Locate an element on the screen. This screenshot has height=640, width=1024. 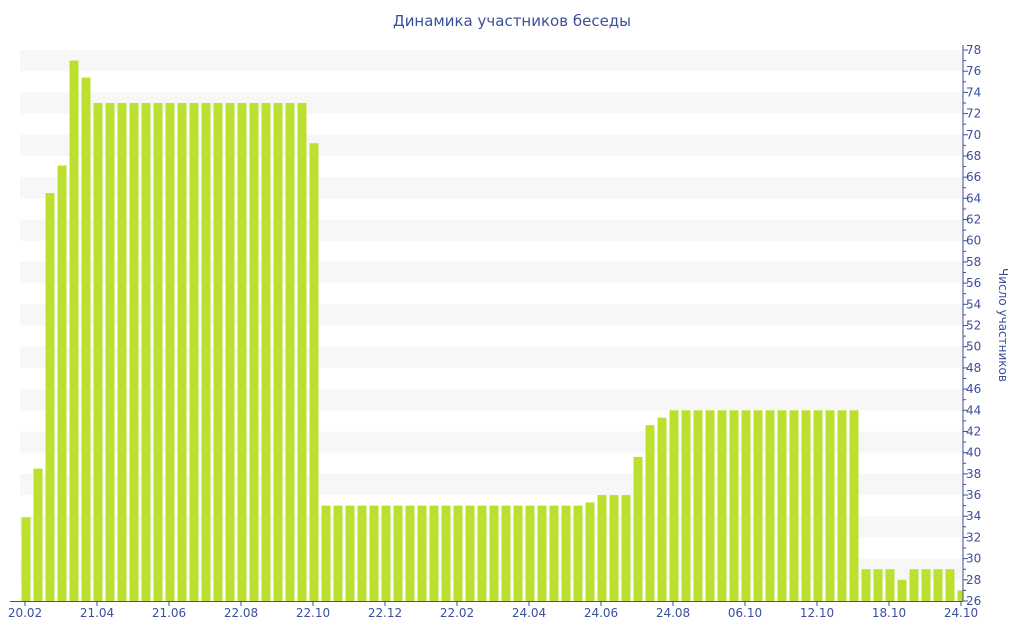
x-tick-label: 24.08 is located at coordinates (673, 613).